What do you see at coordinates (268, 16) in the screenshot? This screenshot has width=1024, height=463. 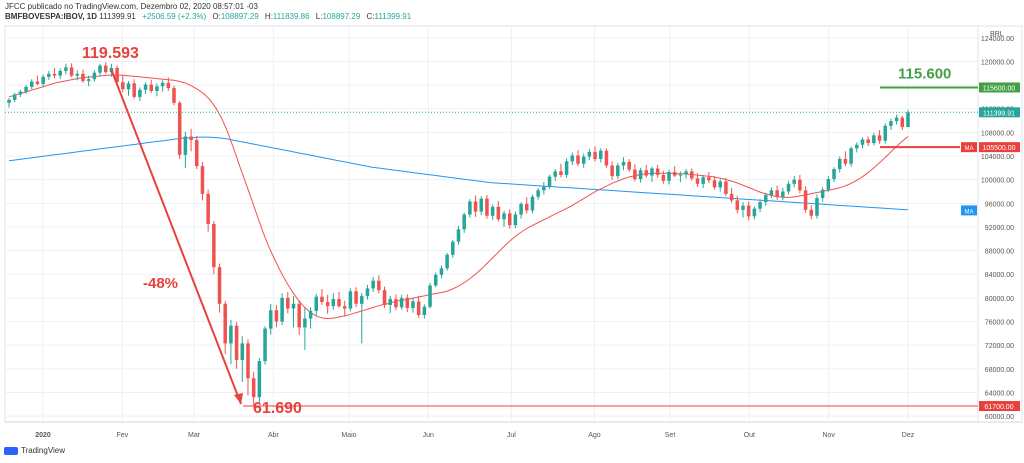 I see `high-label: H:` at bounding box center [268, 16].